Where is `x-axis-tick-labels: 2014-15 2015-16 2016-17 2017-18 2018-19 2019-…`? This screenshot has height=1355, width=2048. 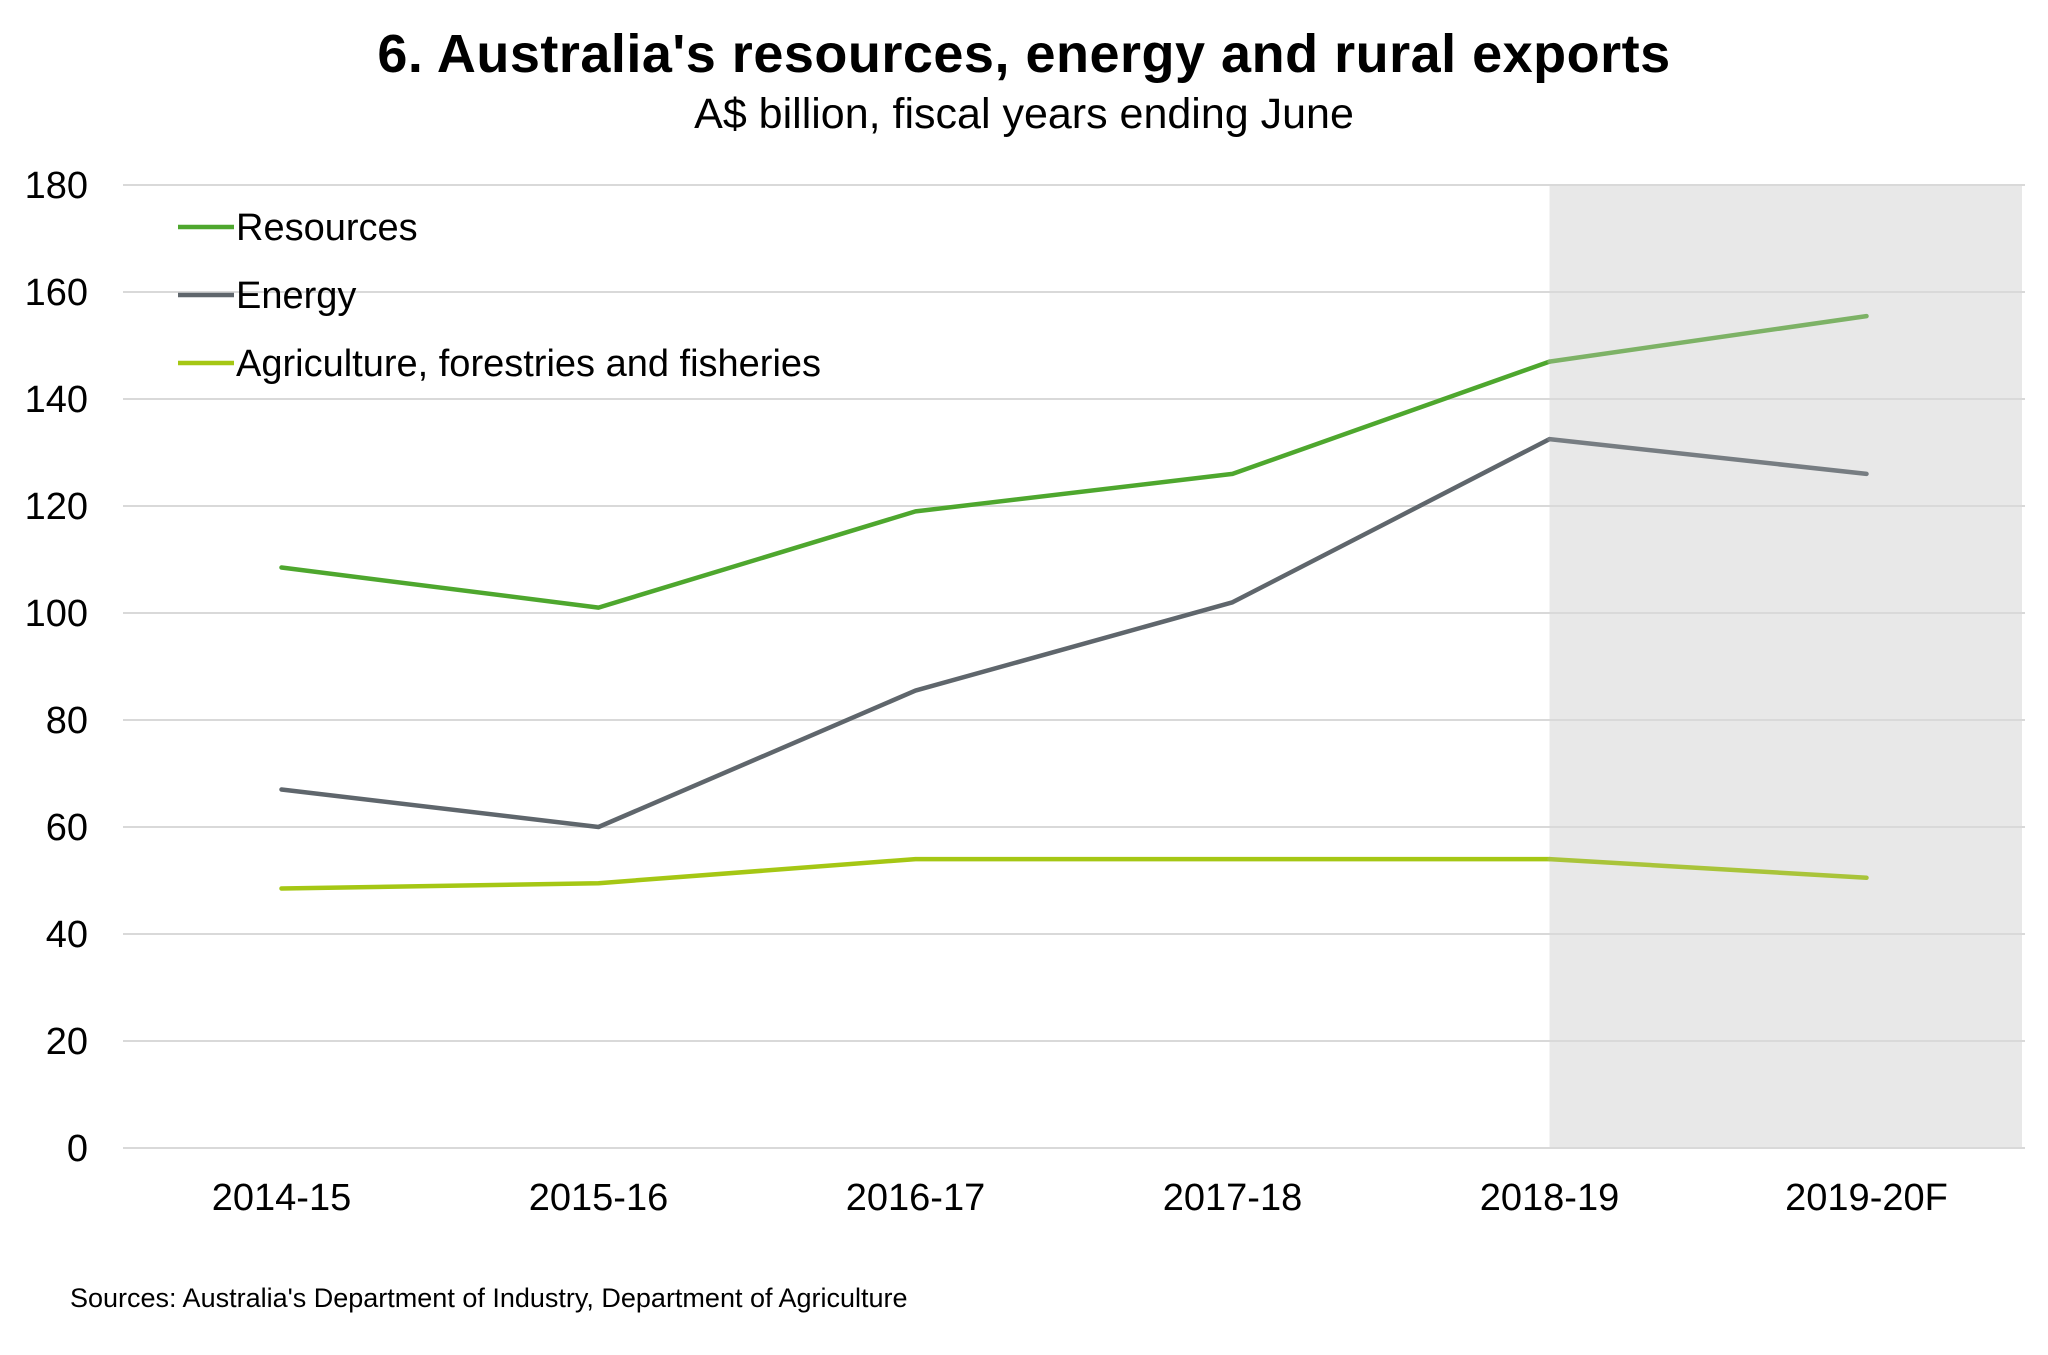 x-axis-tick-labels: 2014-15 2015-16 2016-17 2017-18 2018-19 2019-… is located at coordinates (1080, 1198).